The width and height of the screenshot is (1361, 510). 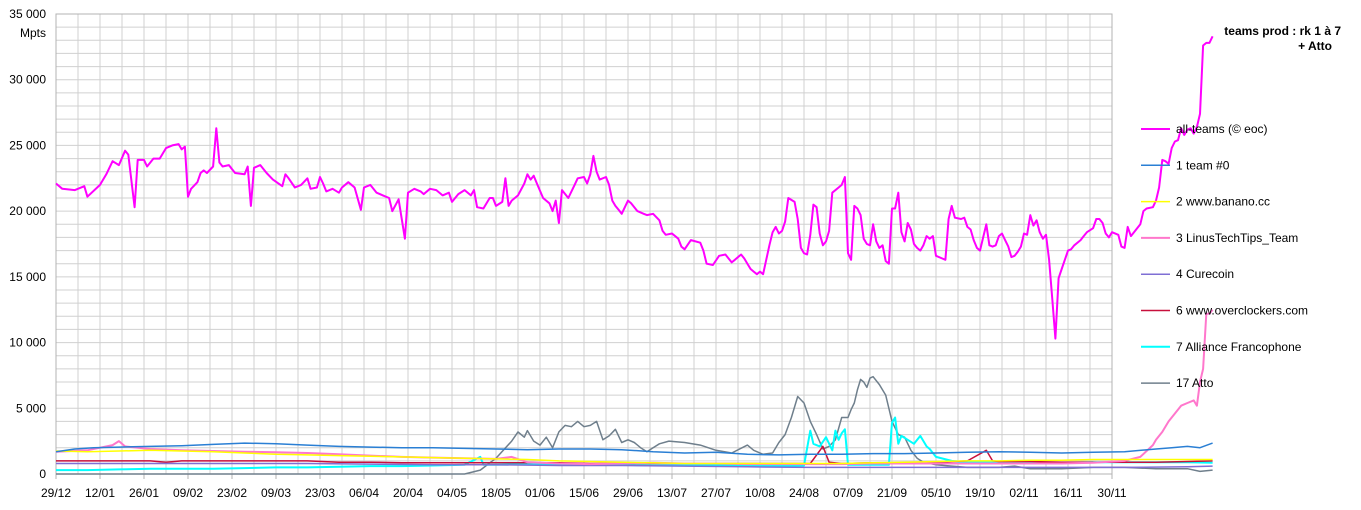 What do you see at coordinates (27, 343) in the screenshot?
I see `y-tick-label: 10 000` at bounding box center [27, 343].